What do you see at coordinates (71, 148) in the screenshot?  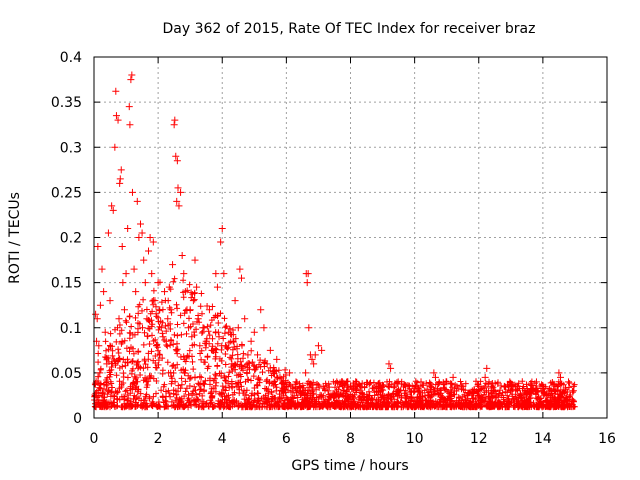 I see `y-tick-label: 0.3` at bounding box center [71, 148].